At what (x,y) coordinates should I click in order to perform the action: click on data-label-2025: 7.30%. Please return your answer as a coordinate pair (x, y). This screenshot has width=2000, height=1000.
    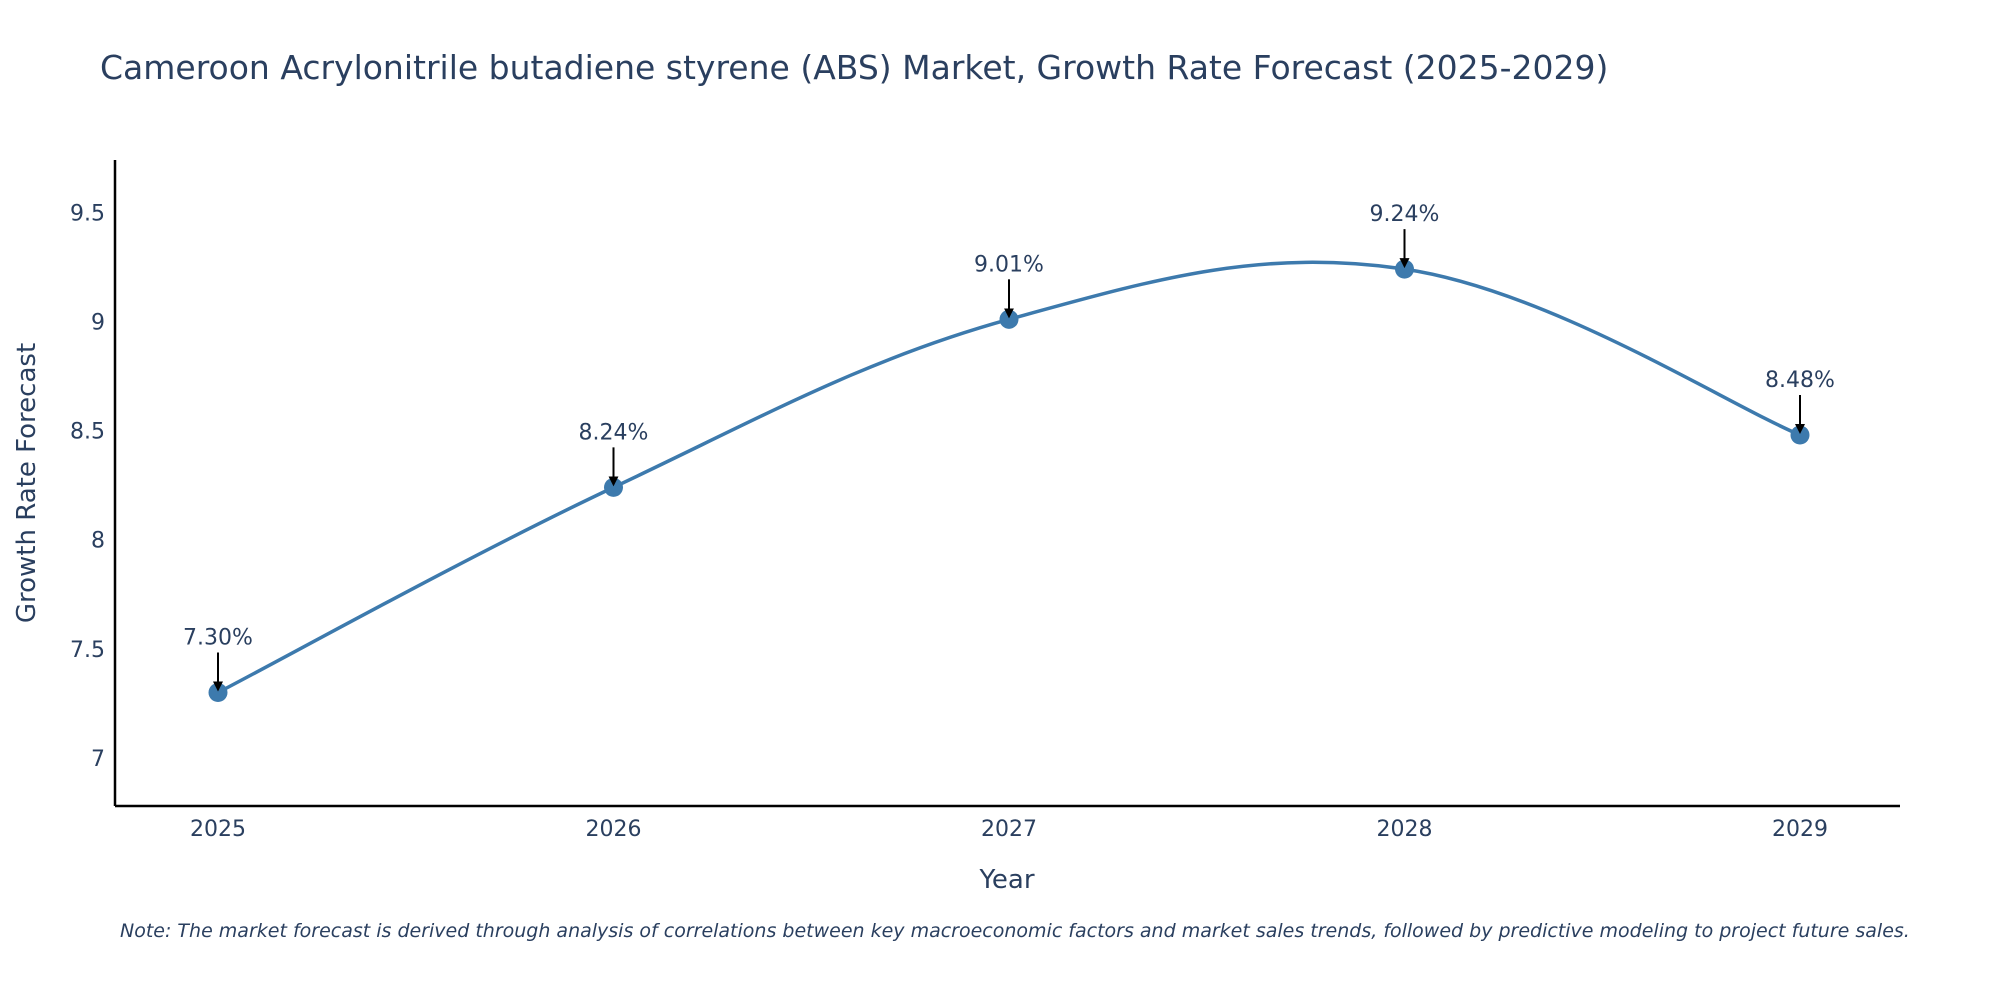
    Looking at the image, I should click on (218, 638).